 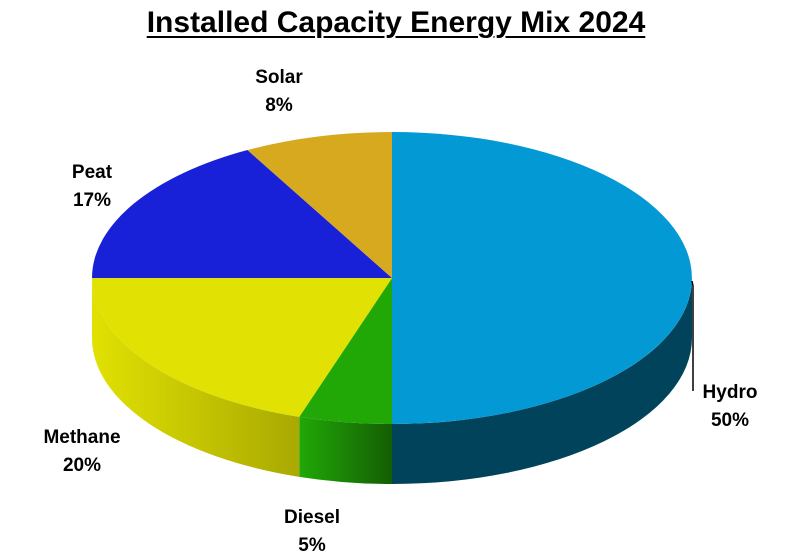 What do you see at coordinates (242, 214) in the screenshot?
I see `slice-peat` at bounding box center [242, 214].